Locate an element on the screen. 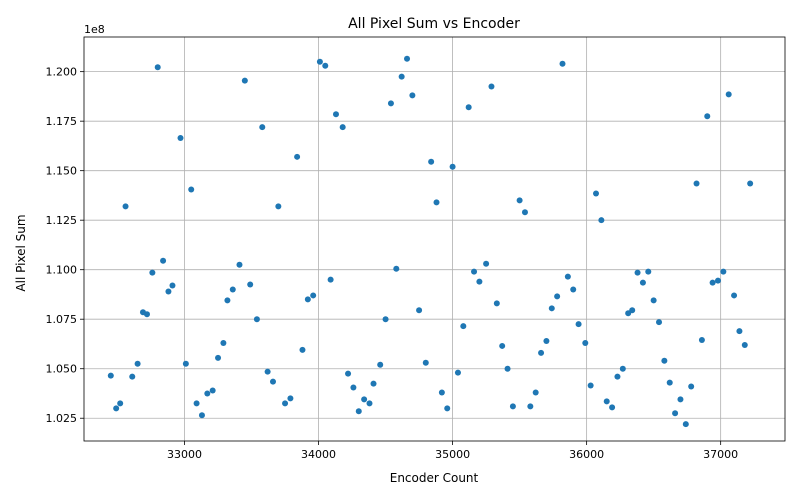 This screenshot has width=800, height=500. x-tick-label: 33000 is located at coordinates (184, 454).